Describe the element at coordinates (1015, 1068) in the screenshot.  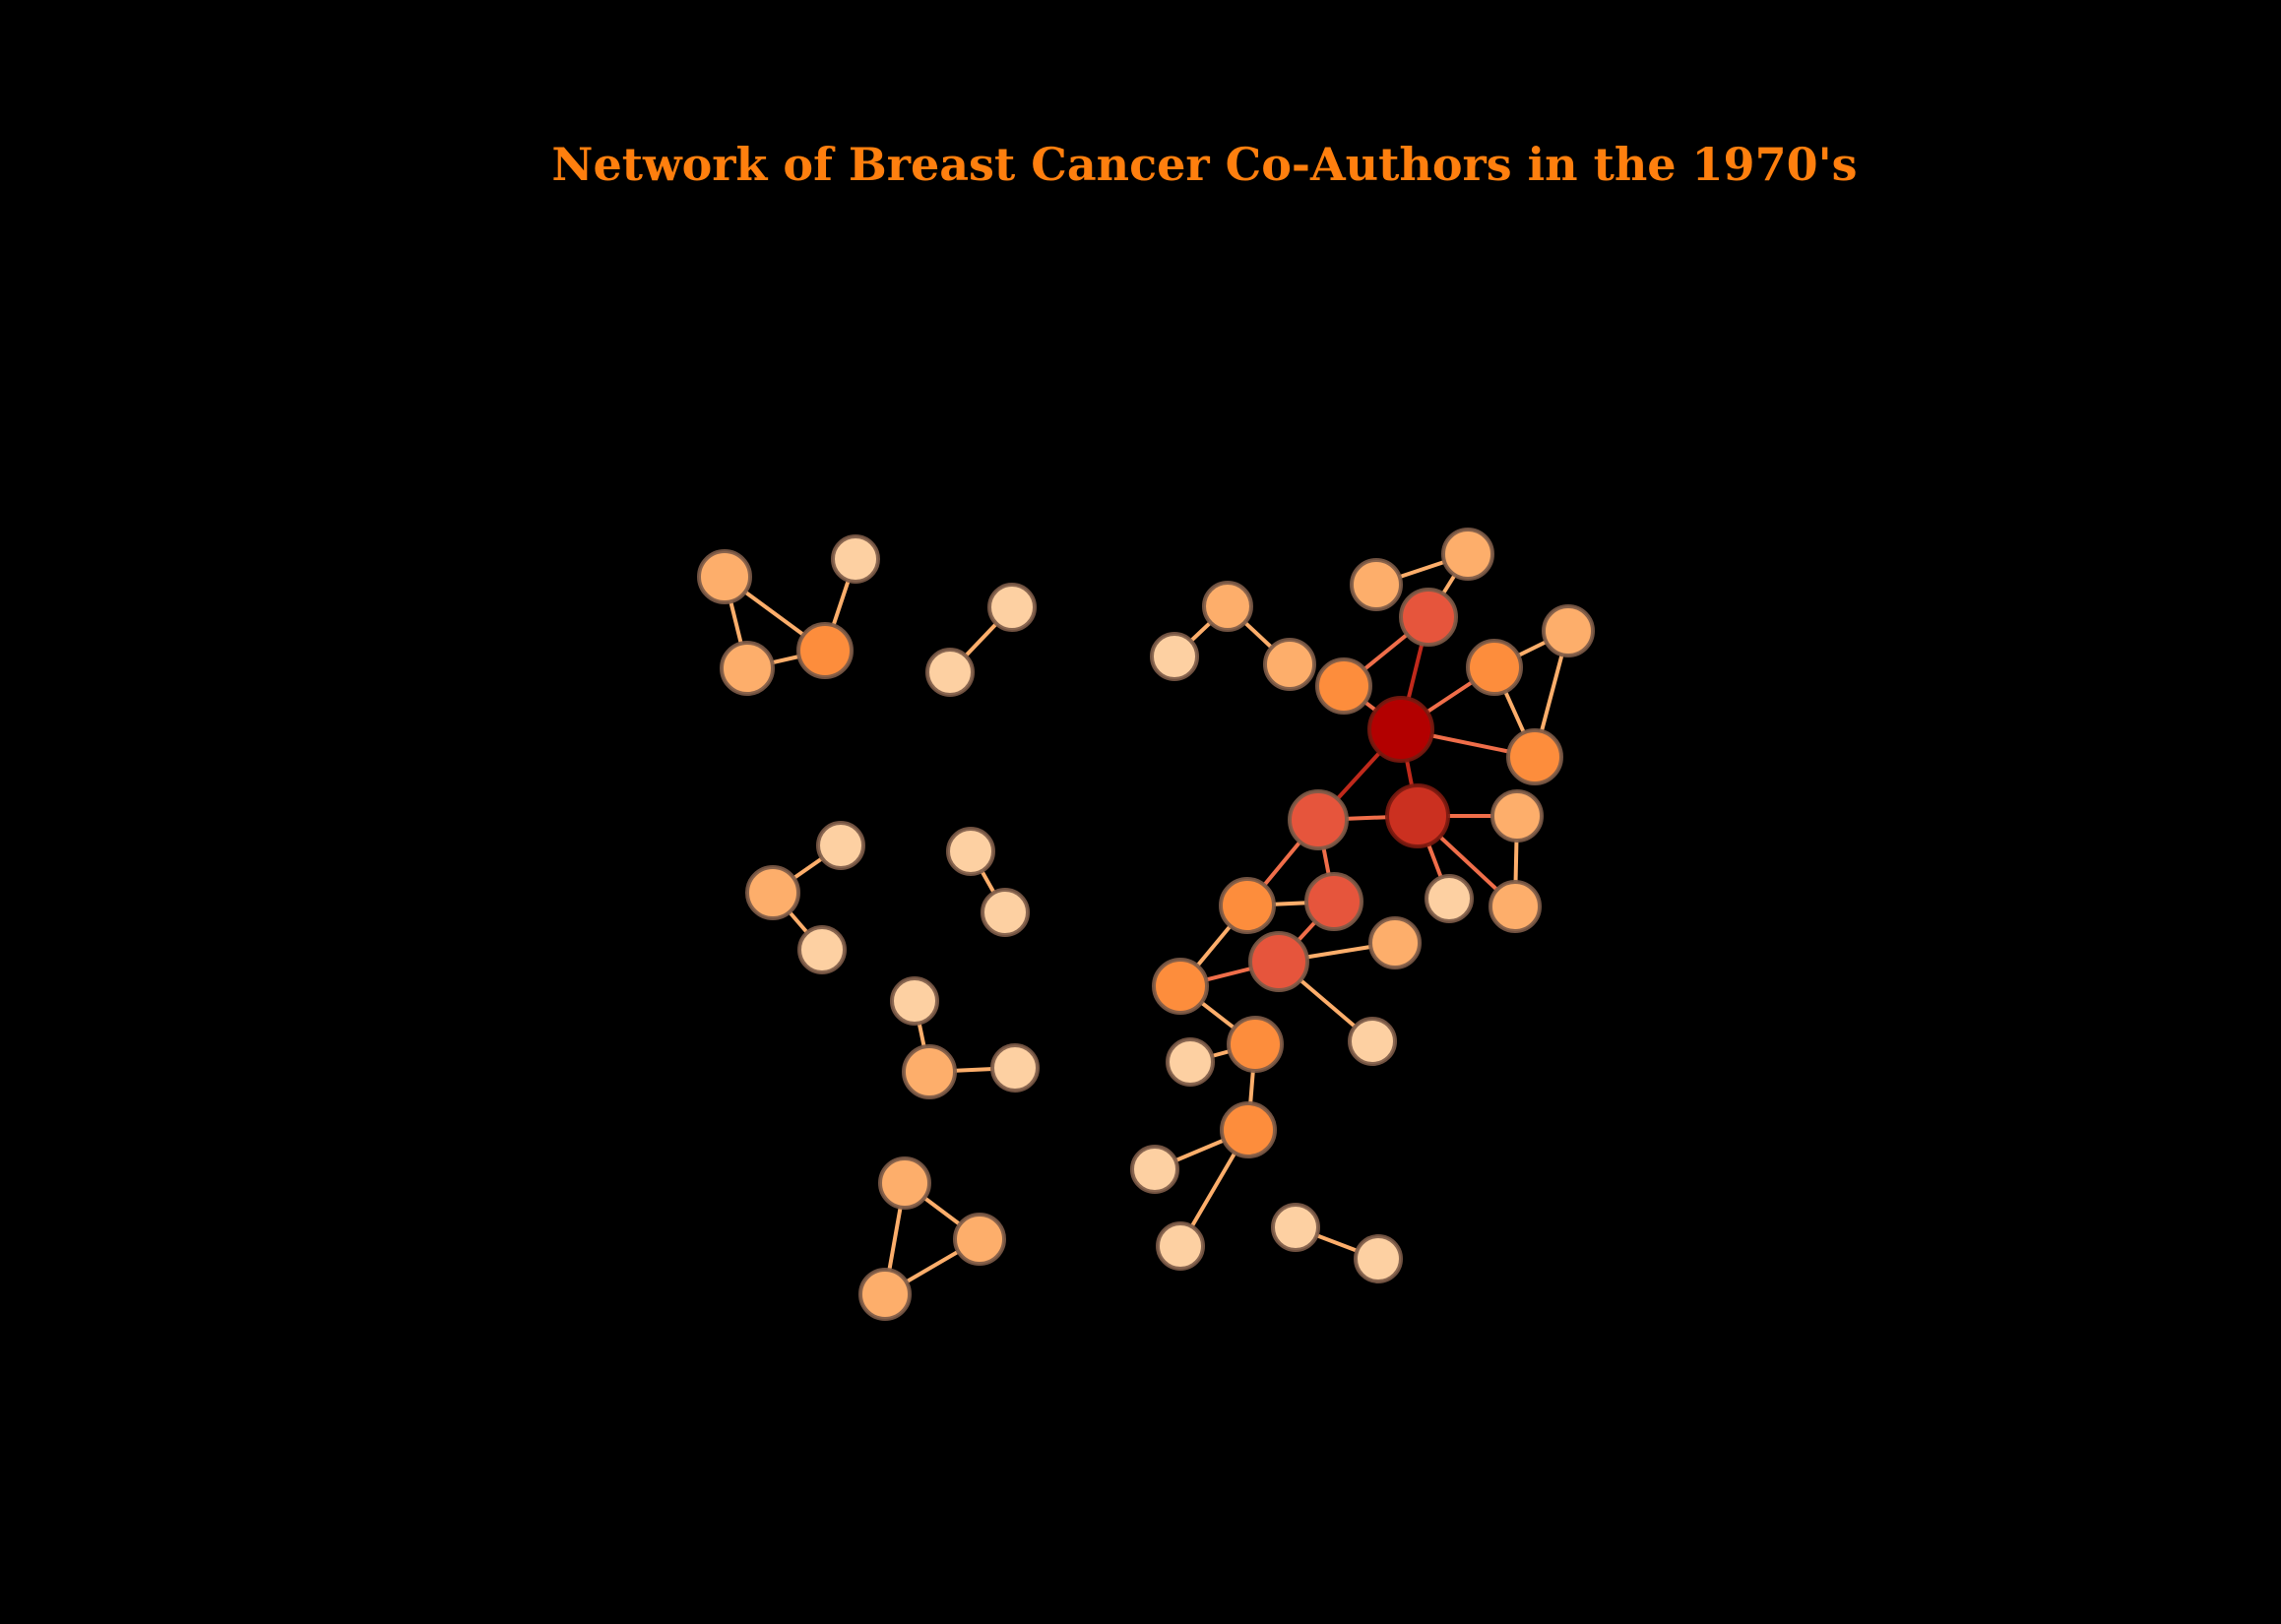
I see `node-h3` at that location.